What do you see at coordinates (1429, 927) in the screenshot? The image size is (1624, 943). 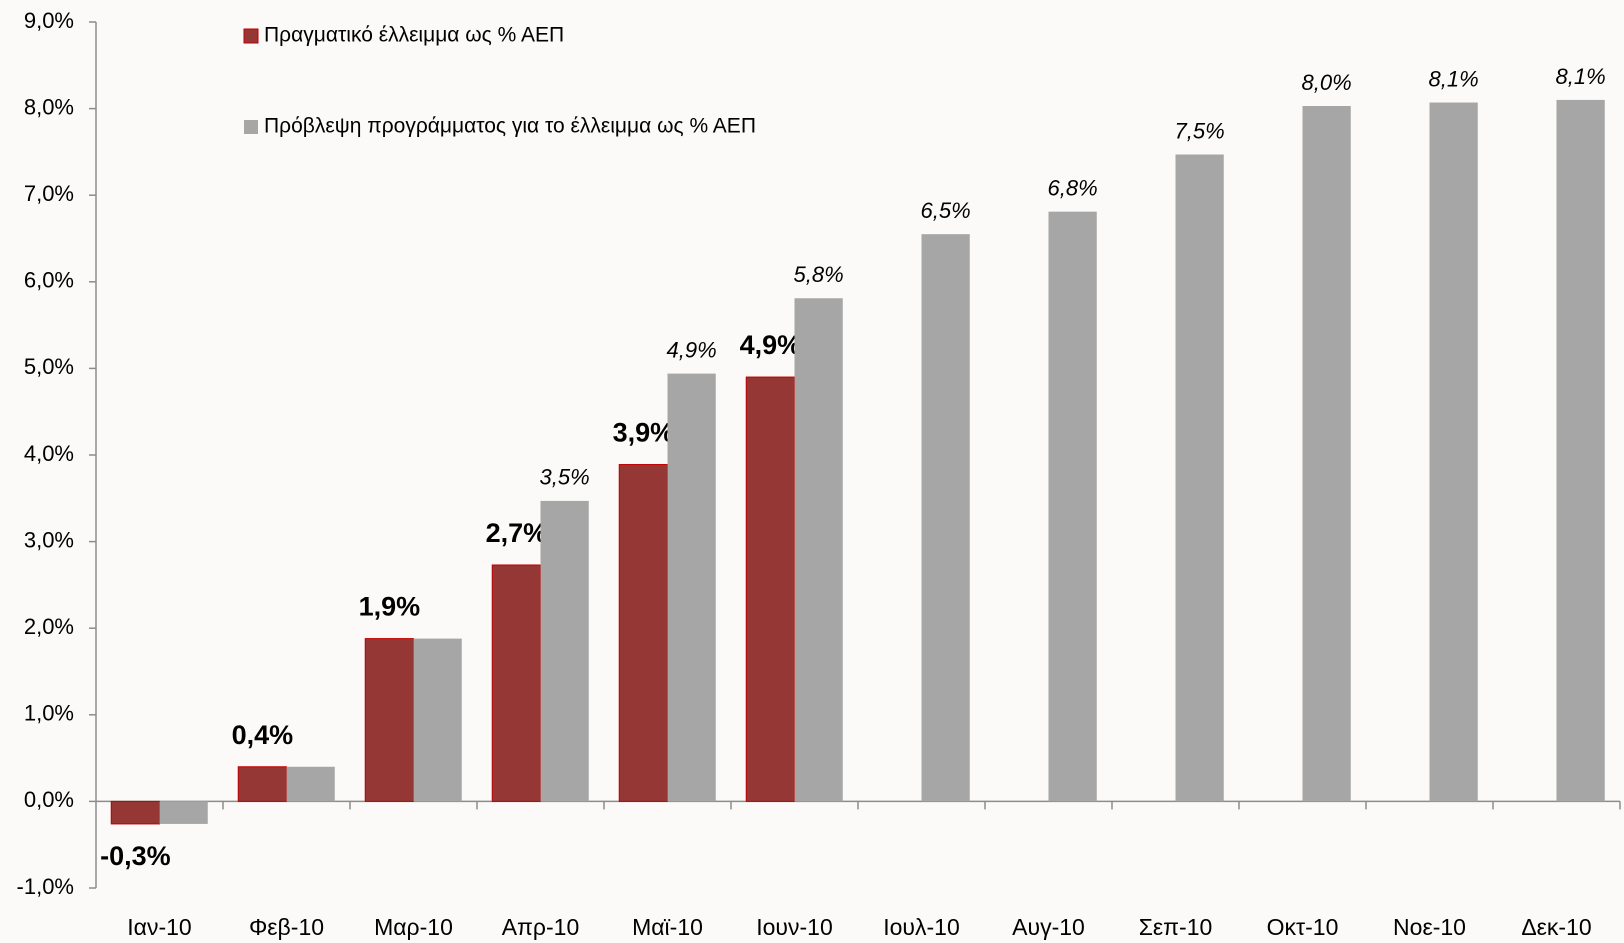 I see `x-tick-label: Νοε-10` at bounding box center [1429, 927].